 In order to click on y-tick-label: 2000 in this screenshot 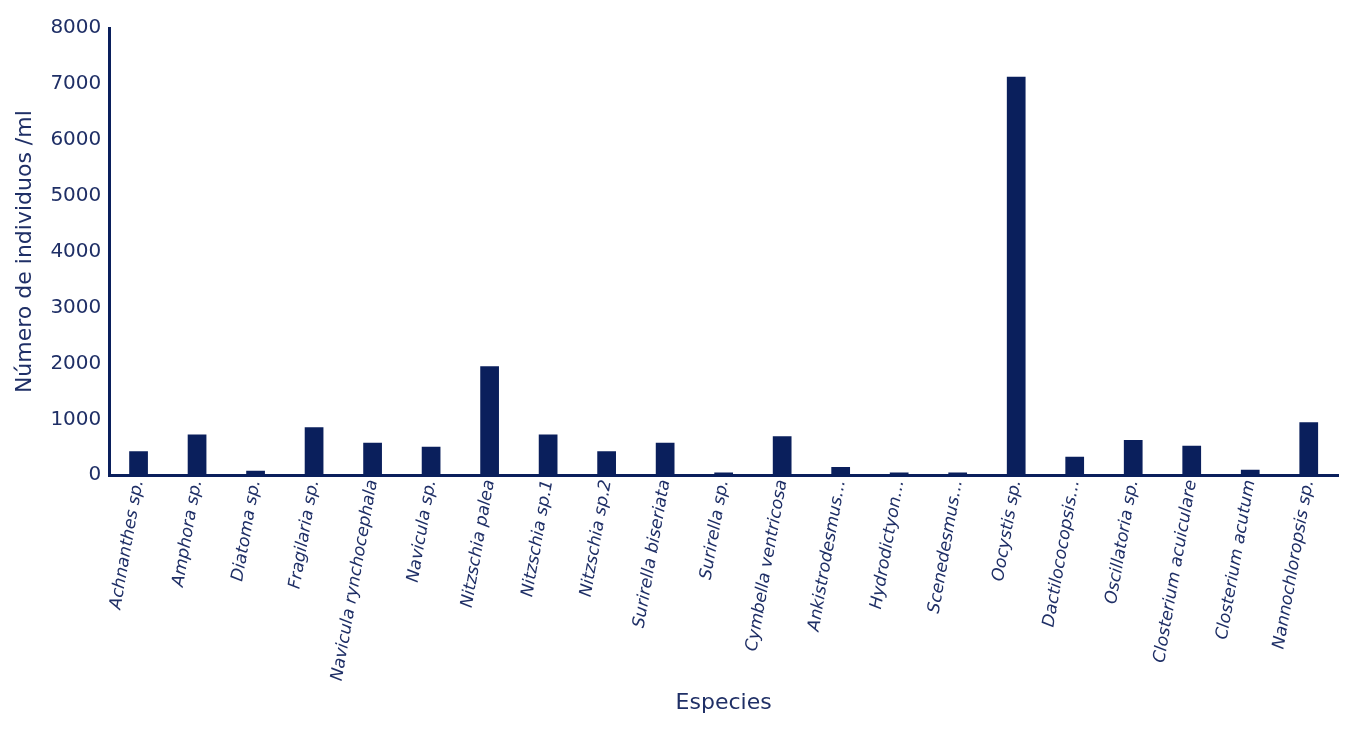, I will do `click(76, 361)`.